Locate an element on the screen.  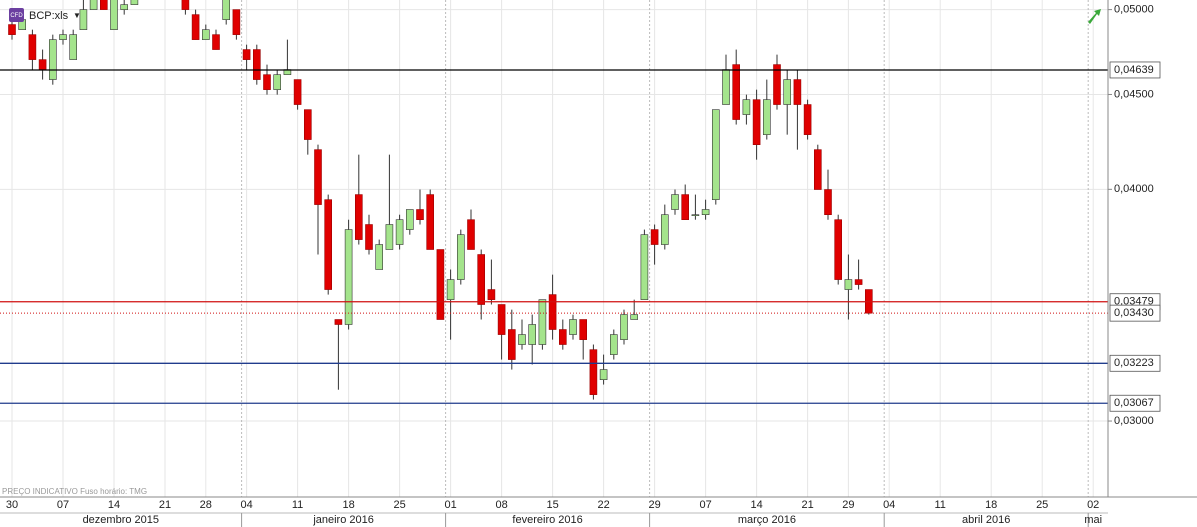
x-tick-label: 01 is located at coordinates (450, 505).